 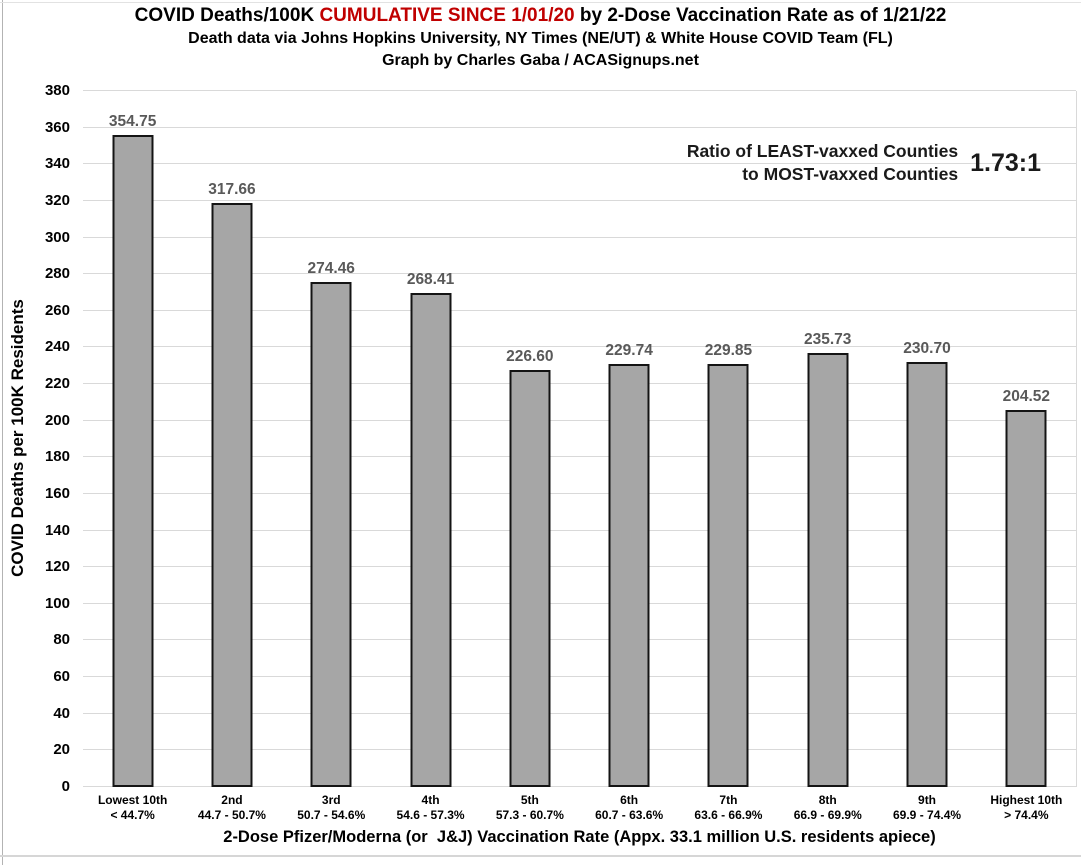 What do you see at coordinates (61, 640) in the screenshot?
I see `y-tick-label: 80` at bounding box center [61, 640].